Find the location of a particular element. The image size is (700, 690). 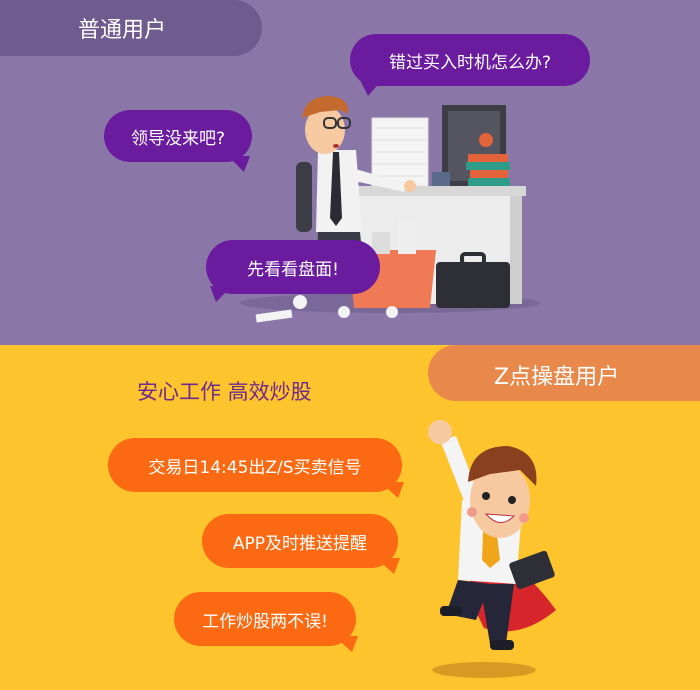

bubble-text: 错过买入时机怎么办? is located at coordinates (470, 62).